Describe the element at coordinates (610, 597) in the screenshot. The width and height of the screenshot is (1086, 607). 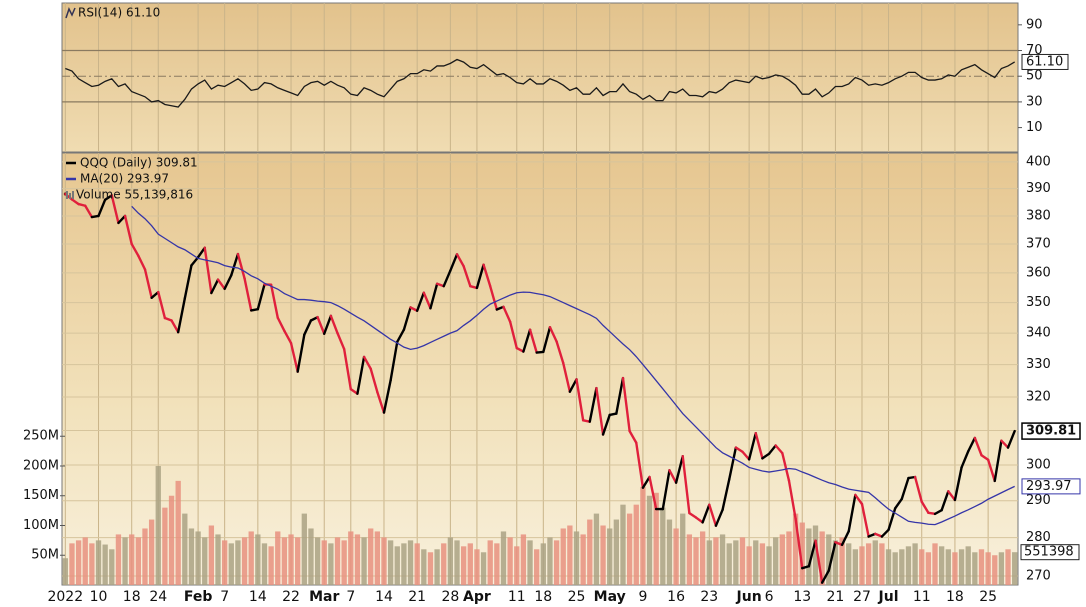
I see `x-tick-label: May` at that location.